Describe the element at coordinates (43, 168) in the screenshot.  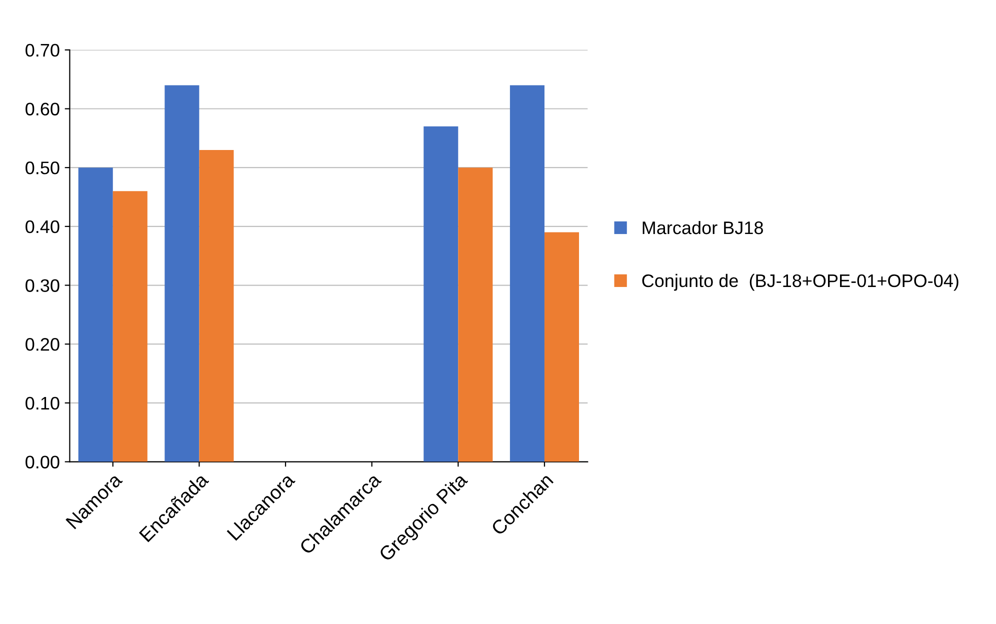
I see `y-tick-label: 0.50` at that location.